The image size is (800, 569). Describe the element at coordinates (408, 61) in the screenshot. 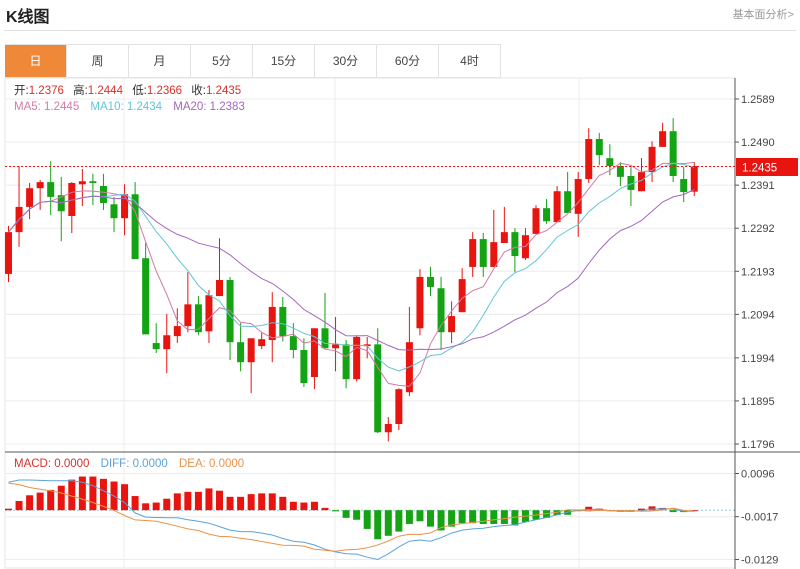

I see `tab-60min: 60分` at that location.